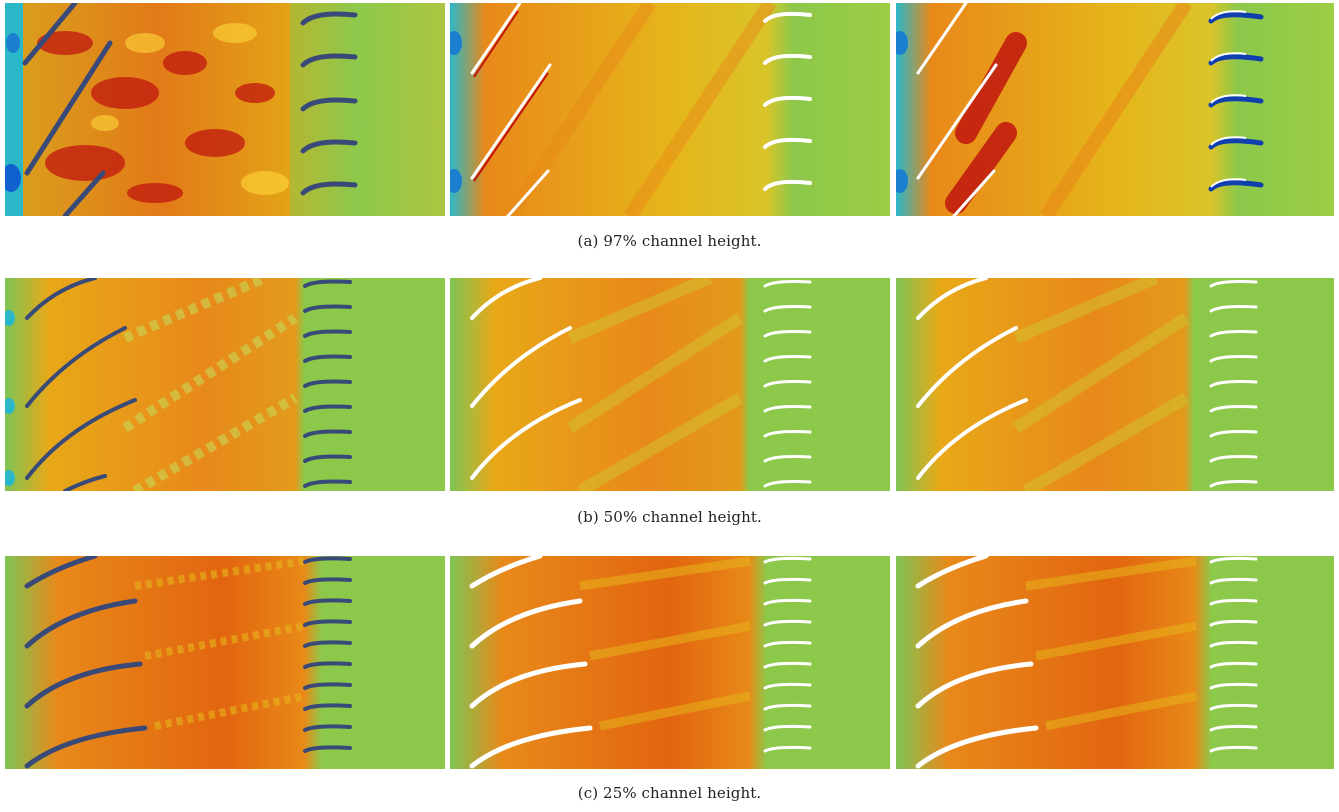 This screenshot has height=812, width=1339. Describe the element at coordinates (1115, 109) in the screenshot. I see `panel-a-right` at that location.